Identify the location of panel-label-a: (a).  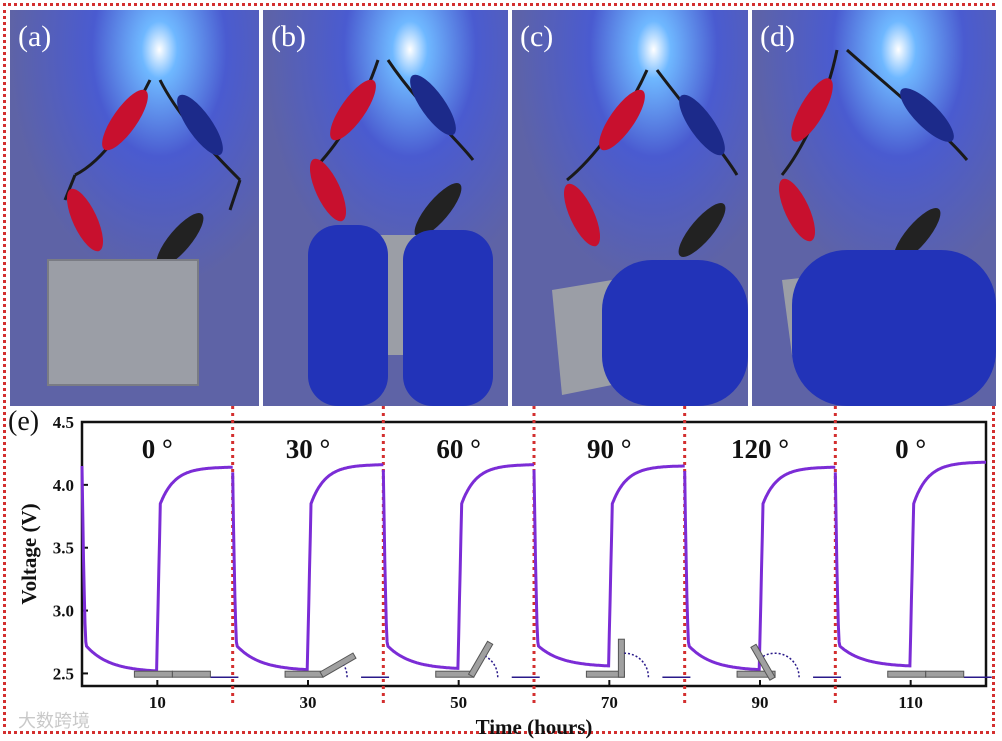
(35, 36).